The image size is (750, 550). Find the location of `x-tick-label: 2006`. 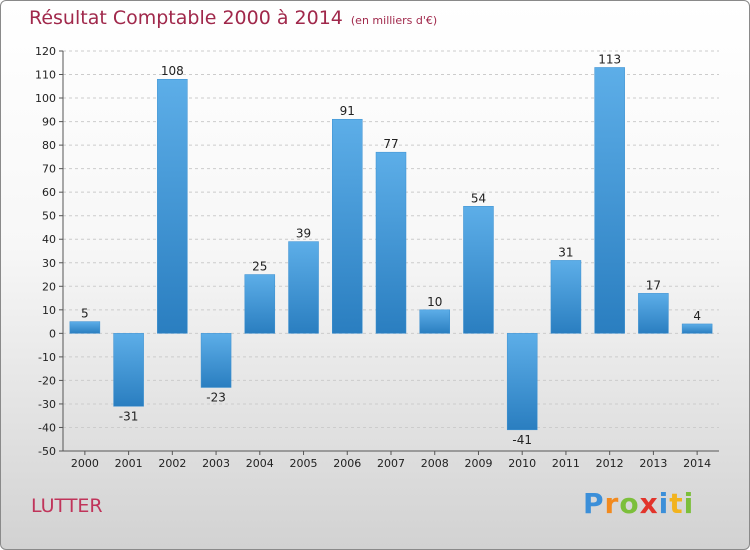

x-tick-label: 2006 is located at coordinates (347, 463).